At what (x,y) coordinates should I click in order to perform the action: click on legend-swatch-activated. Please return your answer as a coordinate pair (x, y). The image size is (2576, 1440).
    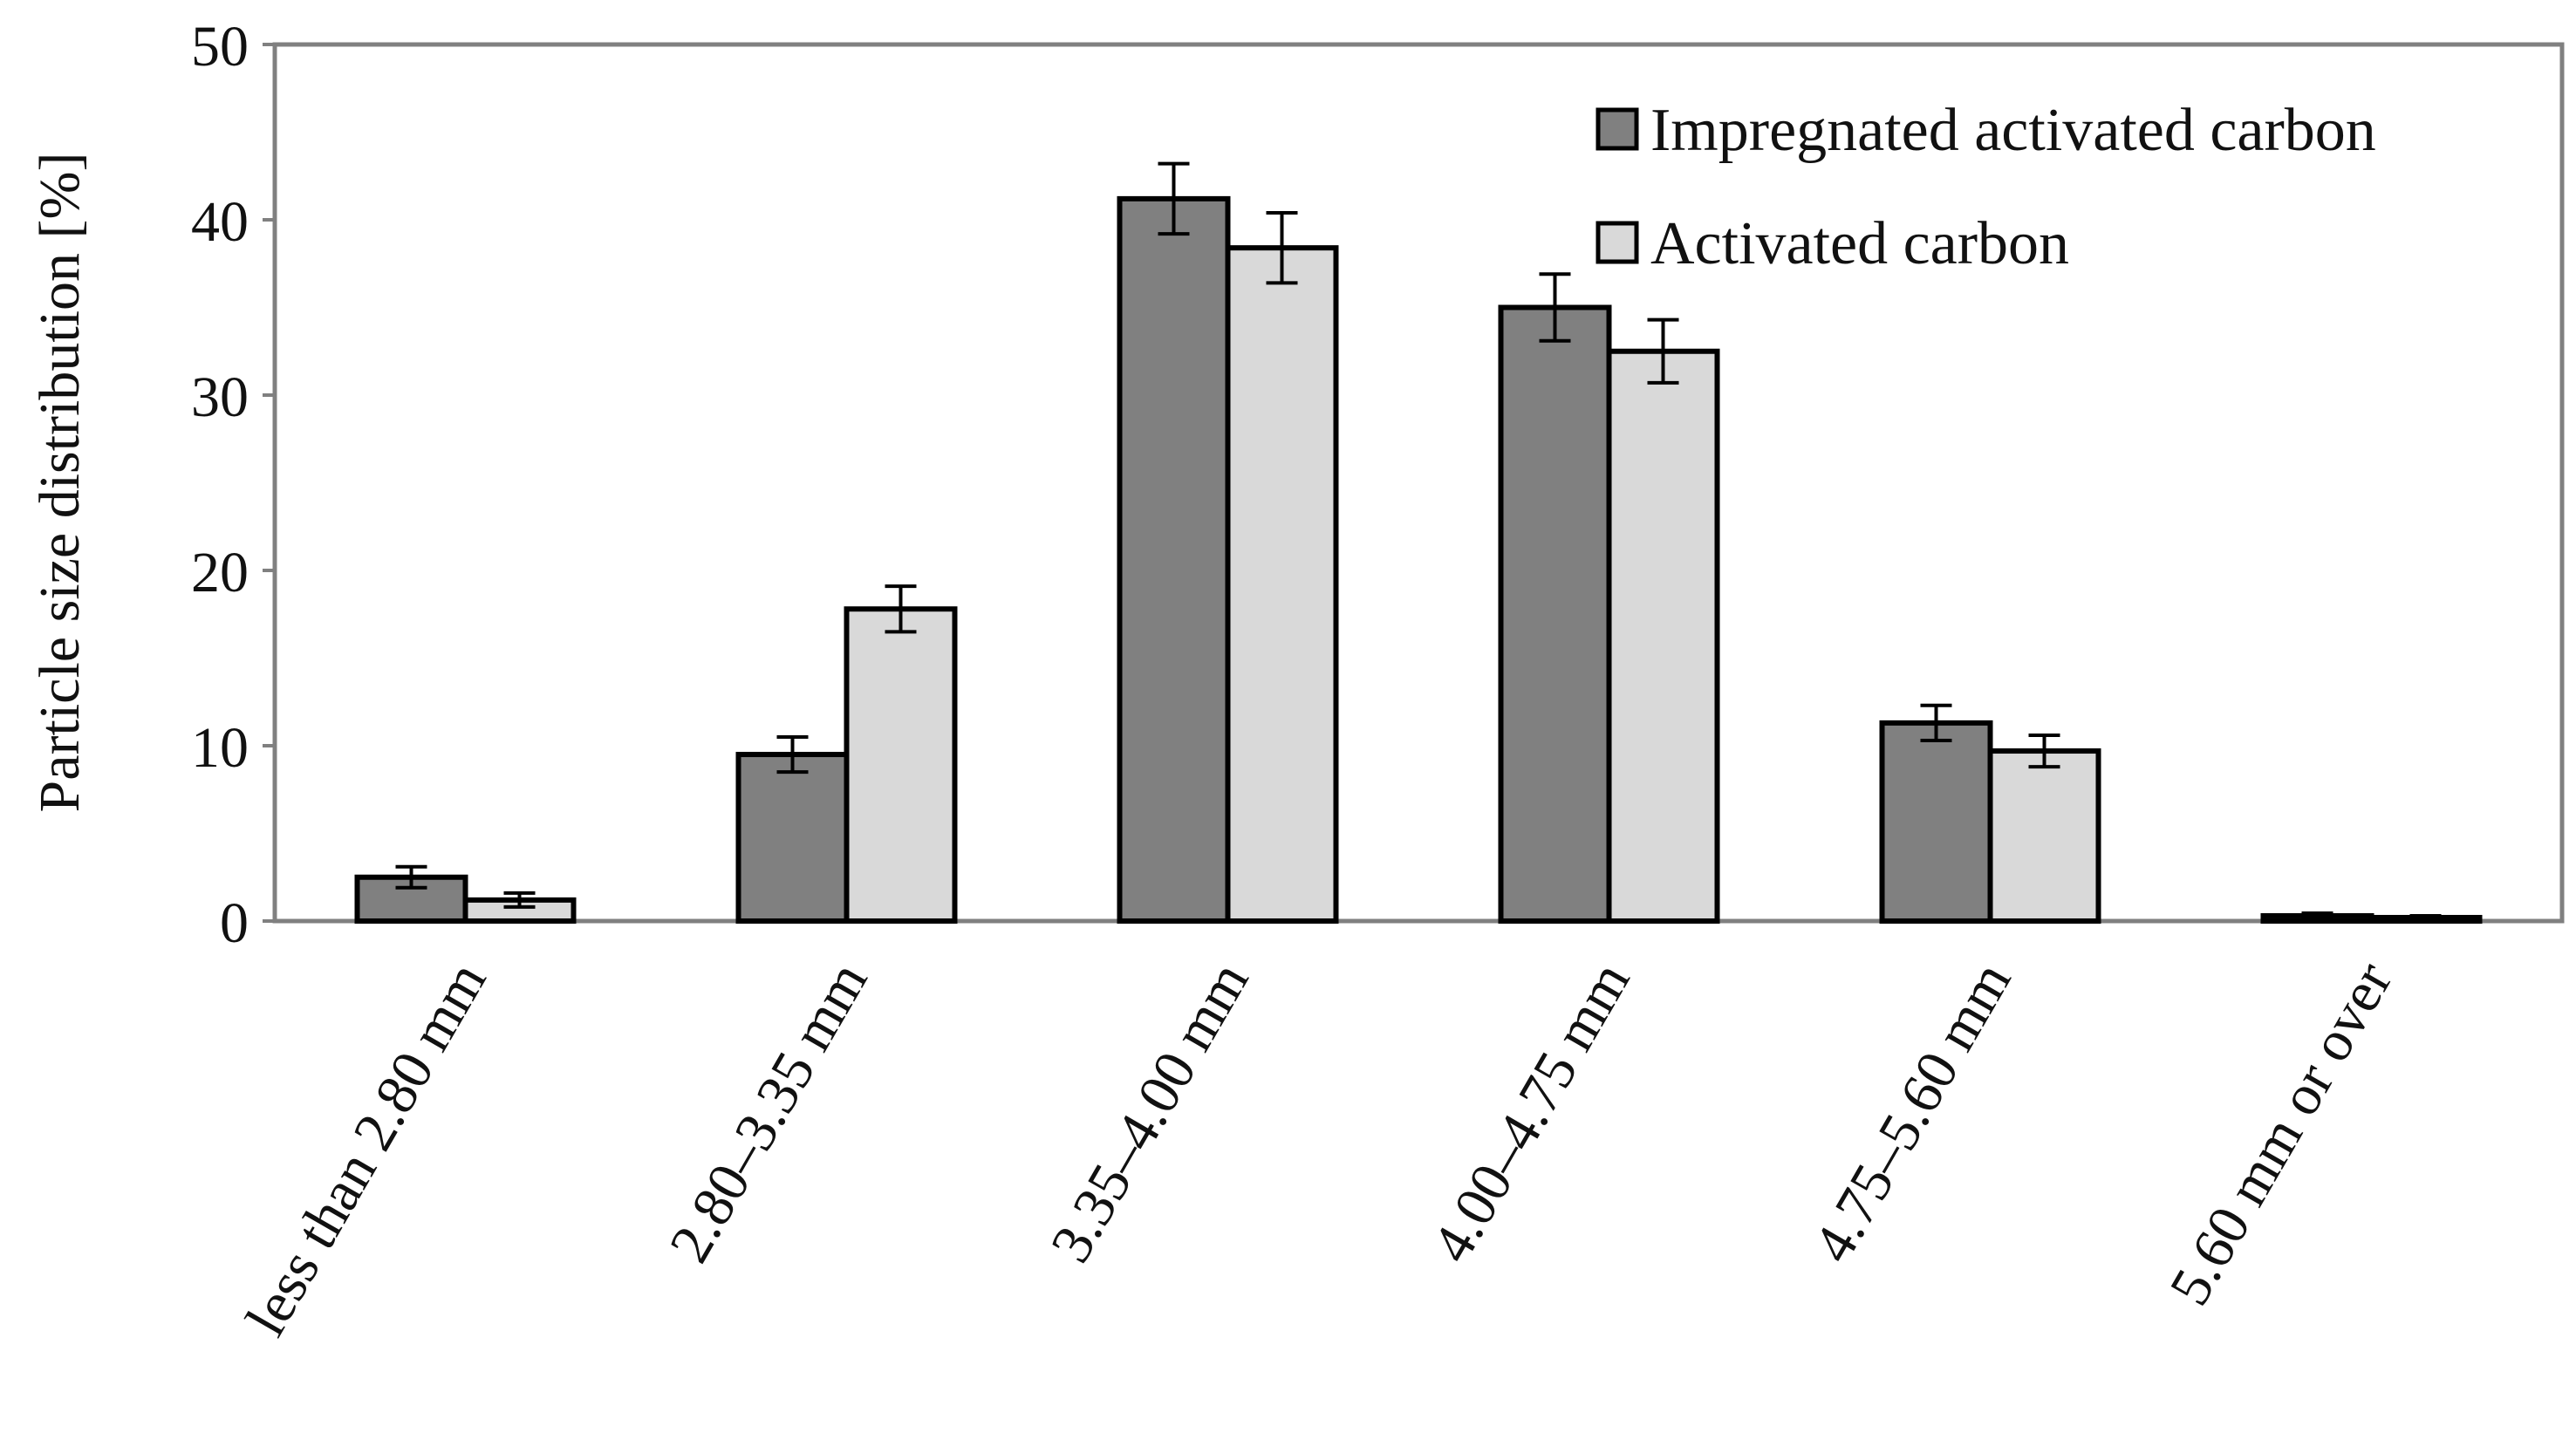
    Looking at the image, I should click on (1617, 243).